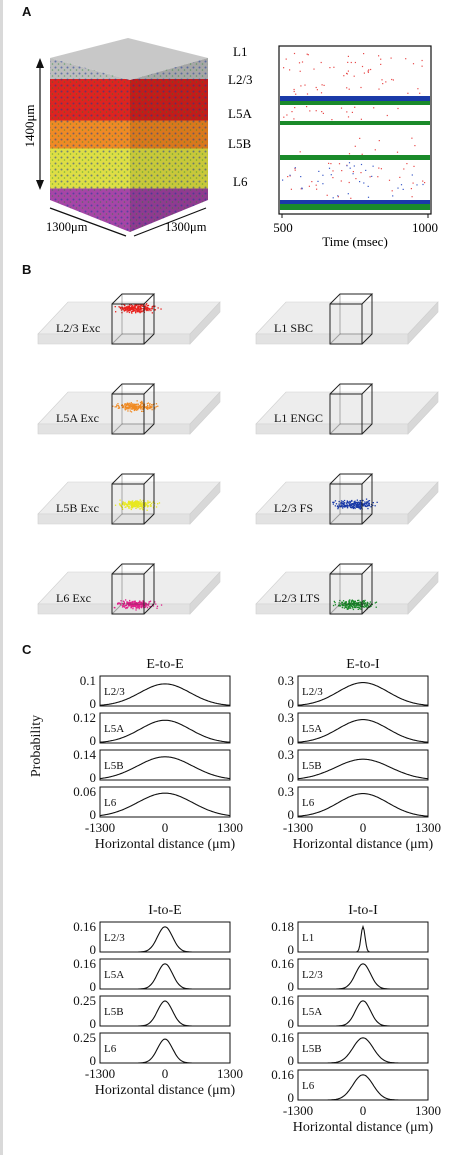 The width and height of the screenshot is (474, 1155). Describe the element at coordinates (363, 827) in the screenshot. I see `x-tick-label: 0` at that location.